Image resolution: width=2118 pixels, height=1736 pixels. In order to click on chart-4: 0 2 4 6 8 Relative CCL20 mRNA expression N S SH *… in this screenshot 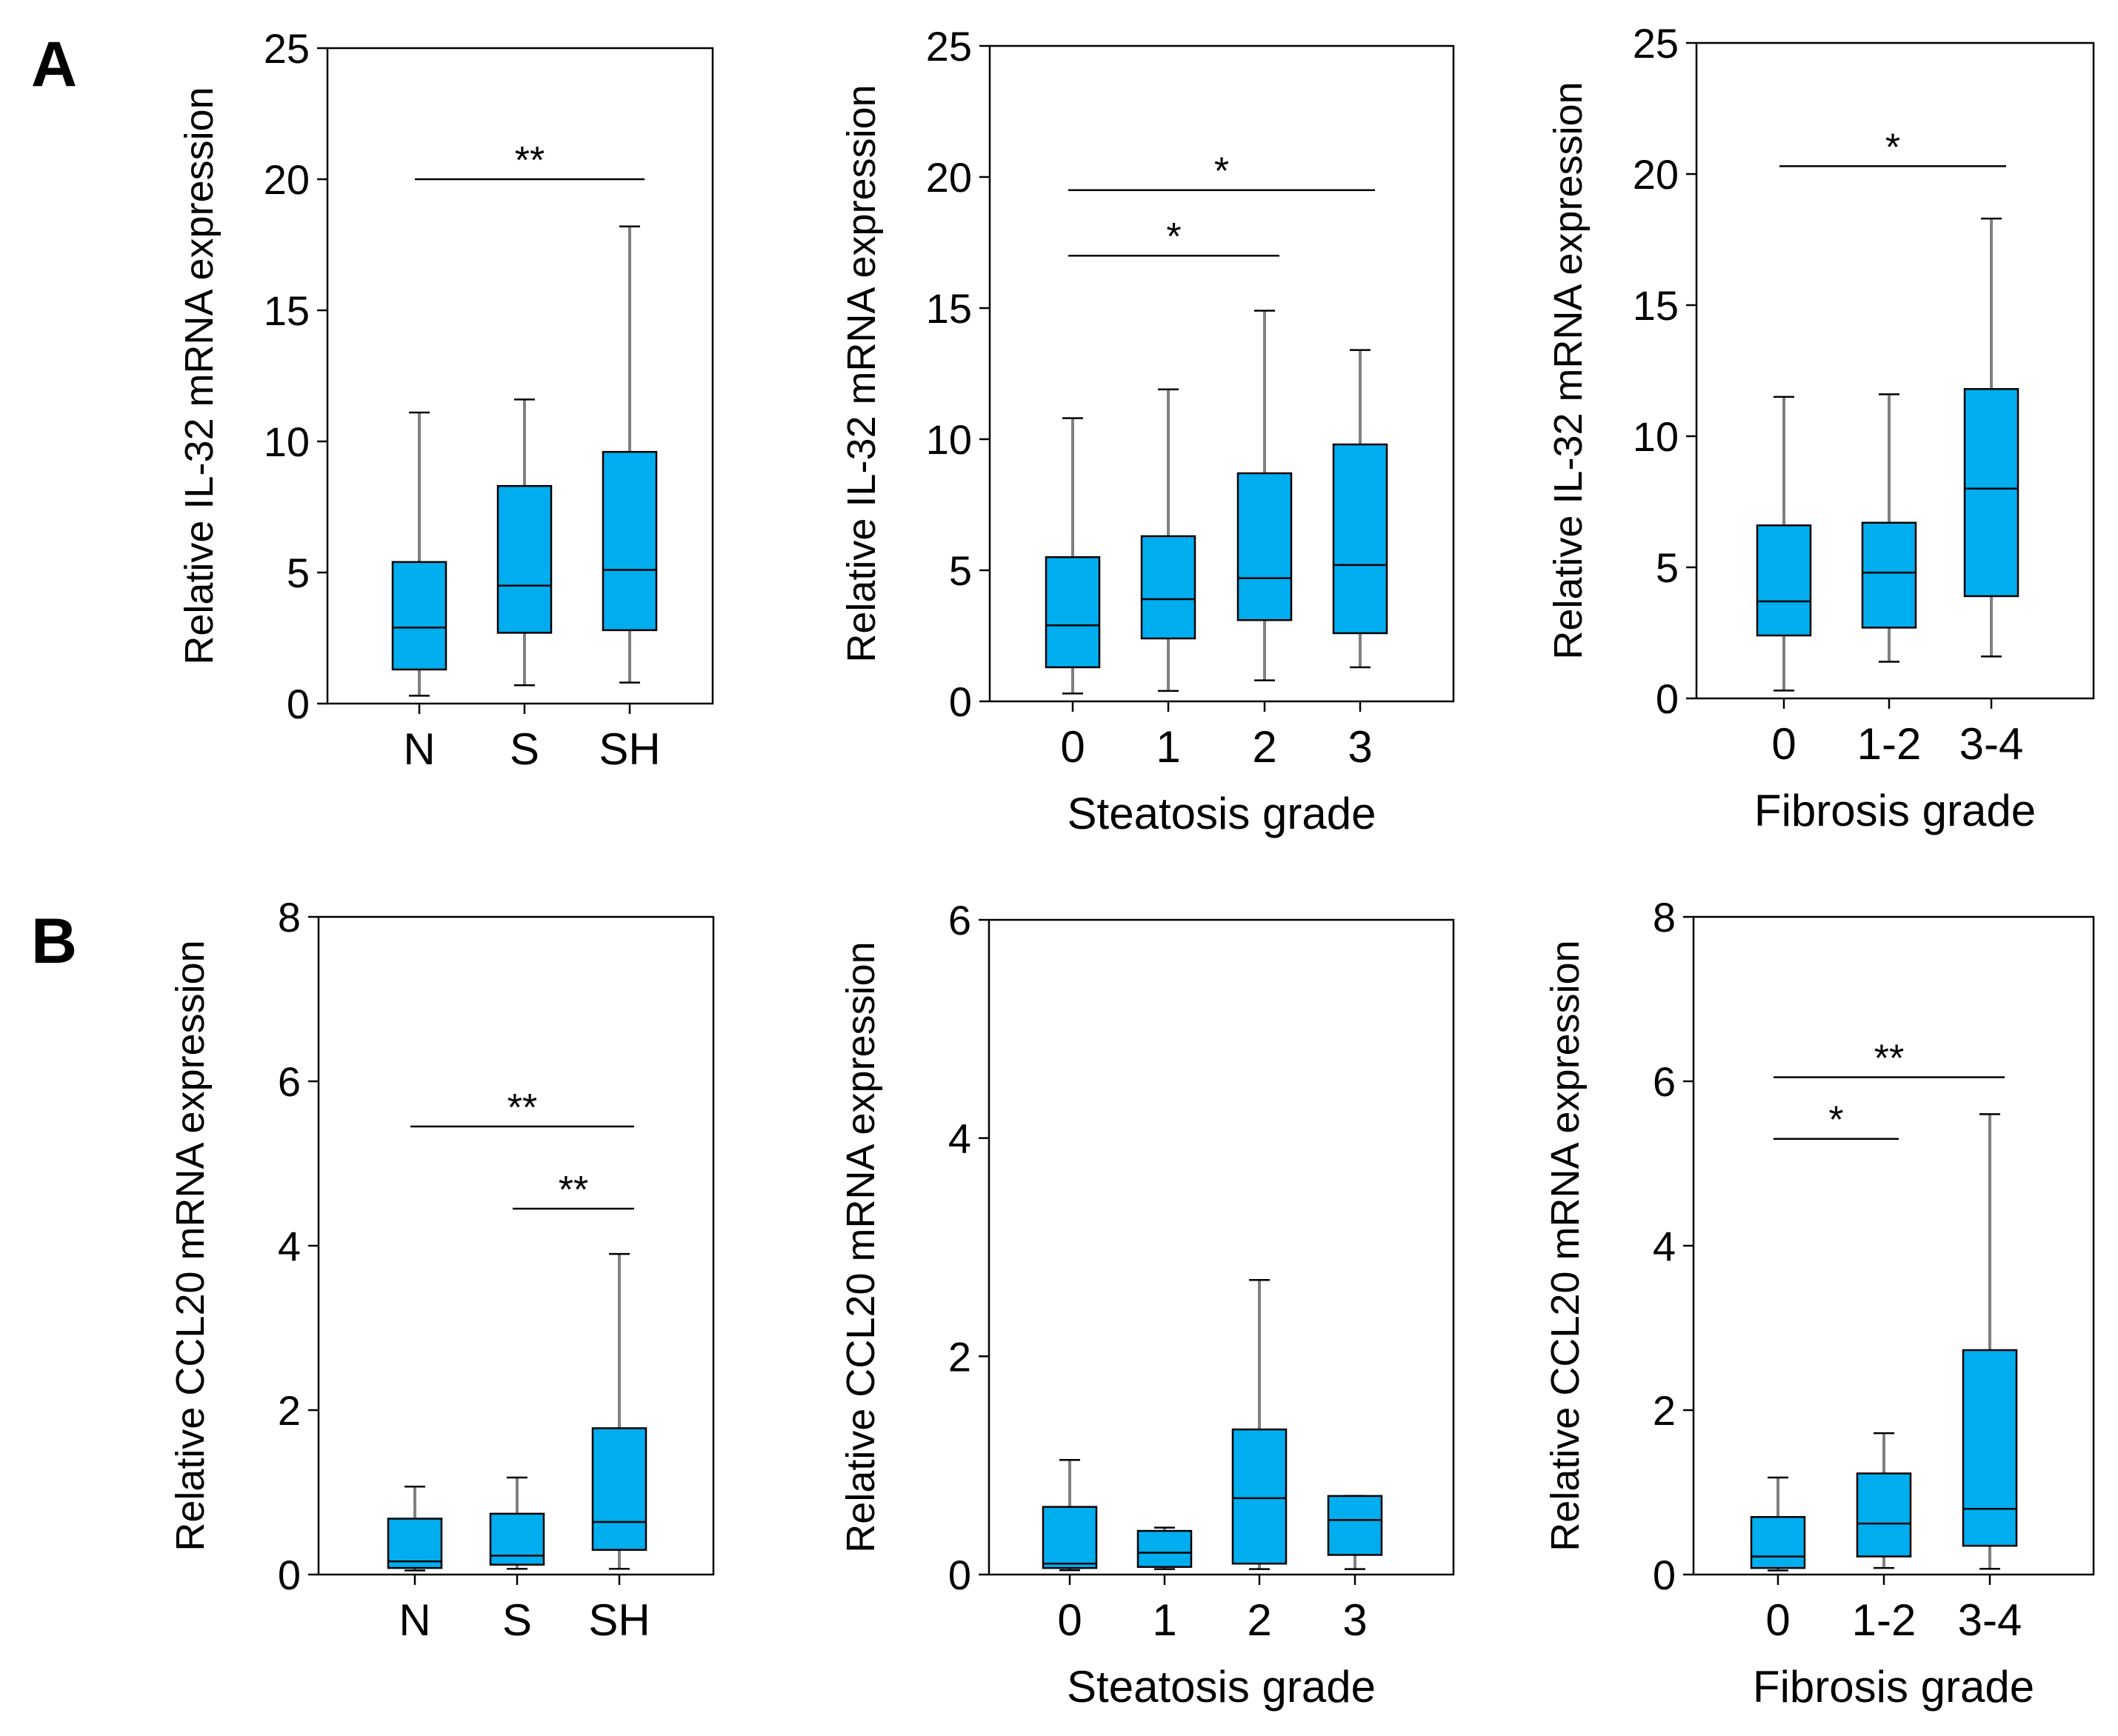, I will do `click(441, 1270)`.